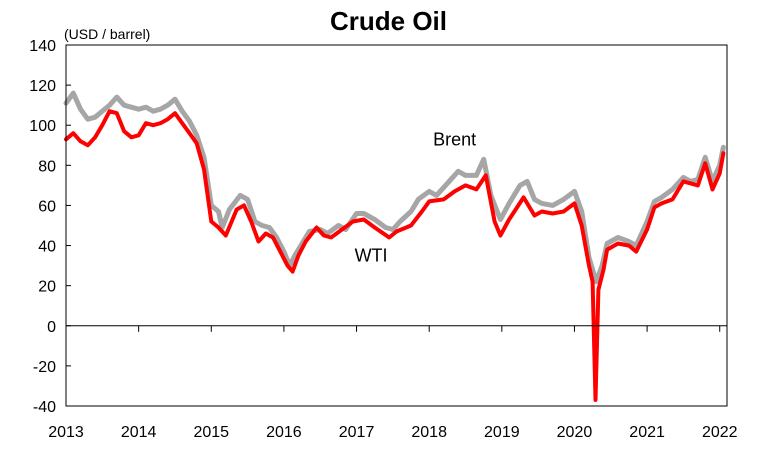 The image size is (757, 453). I want to click on x-tick-label: 2016, so click(284, 432).